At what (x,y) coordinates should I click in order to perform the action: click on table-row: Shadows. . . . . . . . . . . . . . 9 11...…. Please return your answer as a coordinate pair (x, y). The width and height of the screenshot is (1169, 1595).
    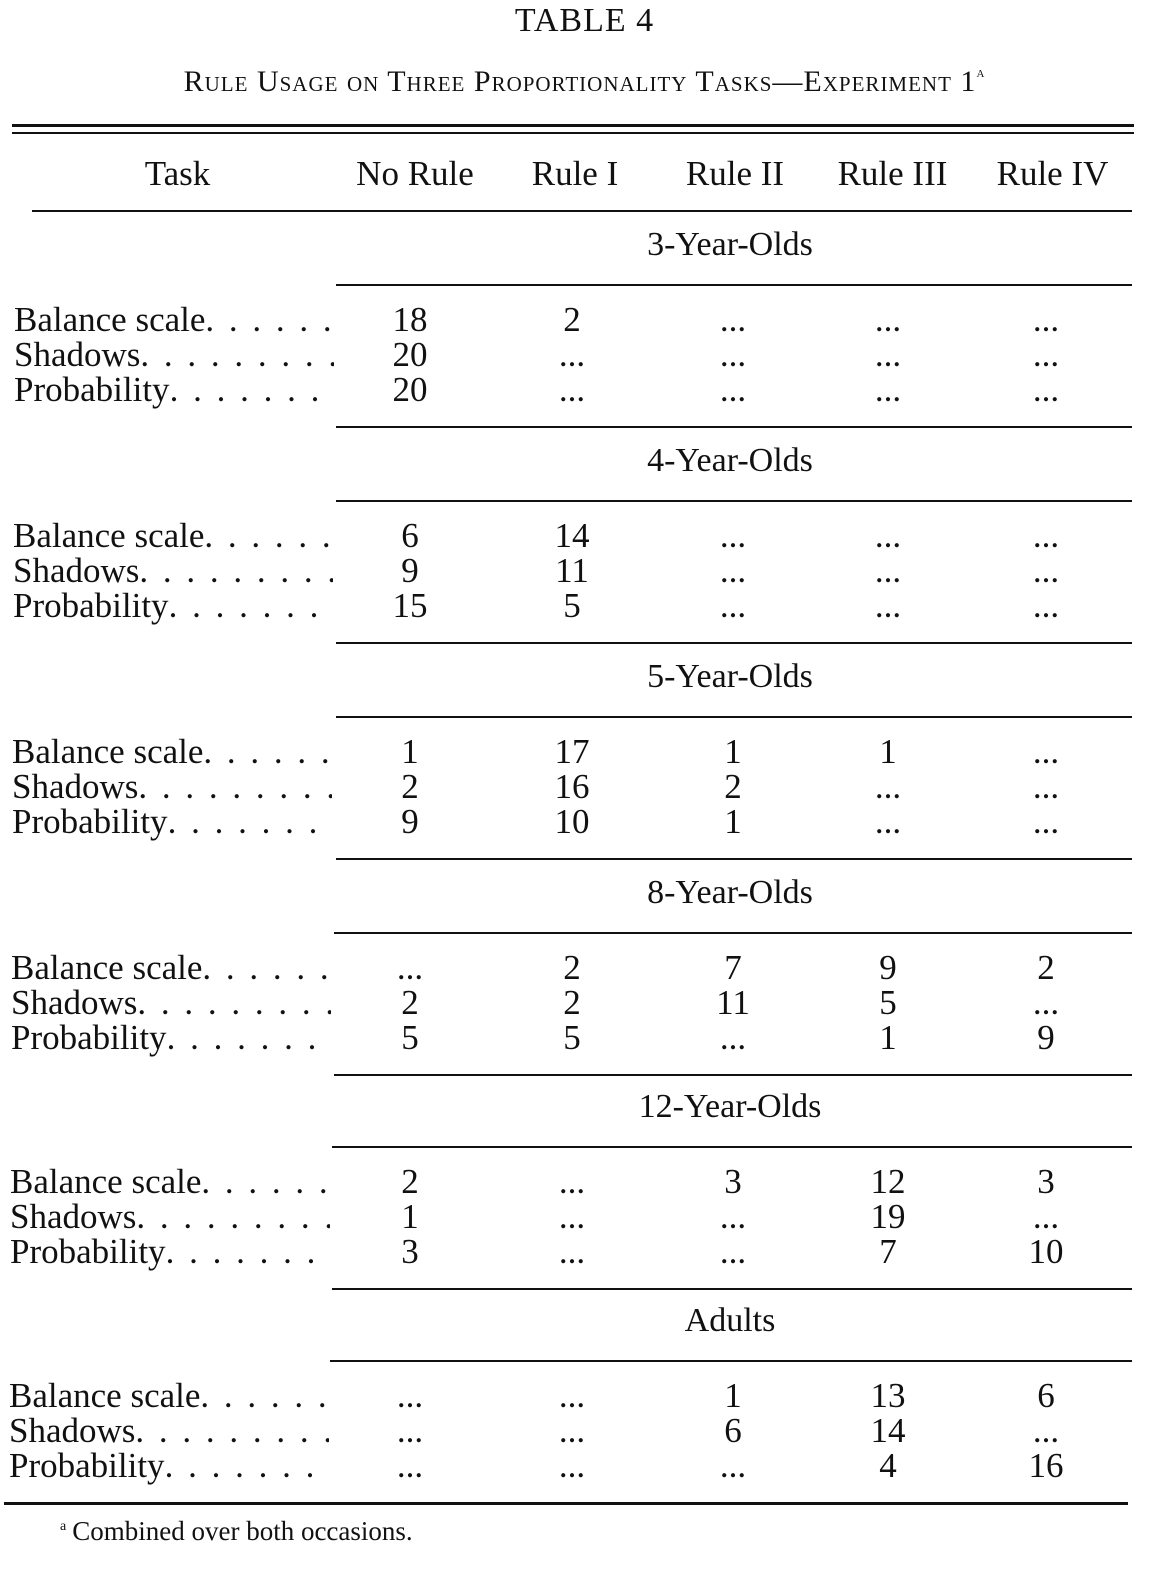
    Looking at the image, I should click on (583, 570).